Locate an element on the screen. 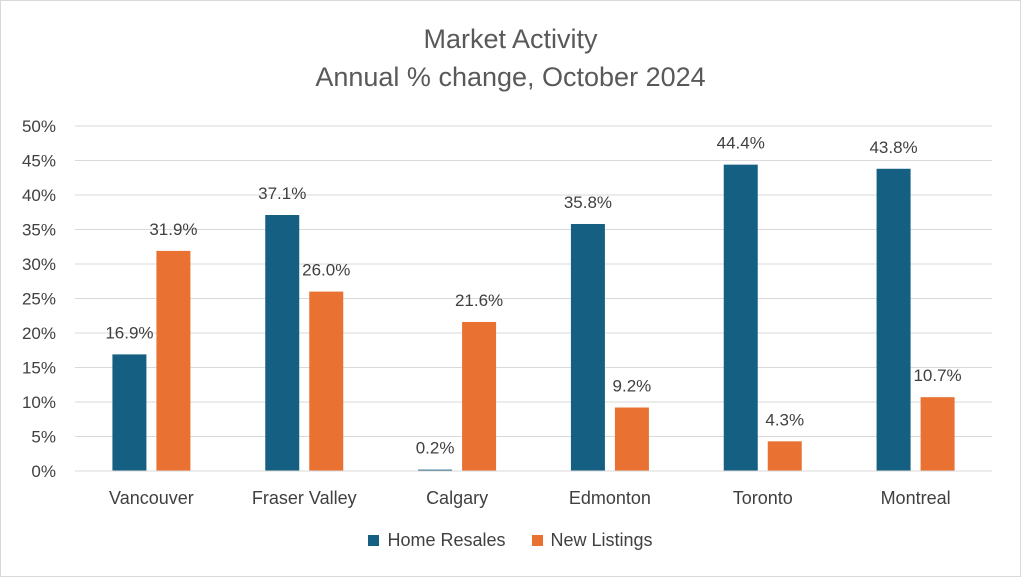 Image resolution: width=1021 pixels, height=577 pixels. y-tick-label: 40% is located at coordinates (39, 195).